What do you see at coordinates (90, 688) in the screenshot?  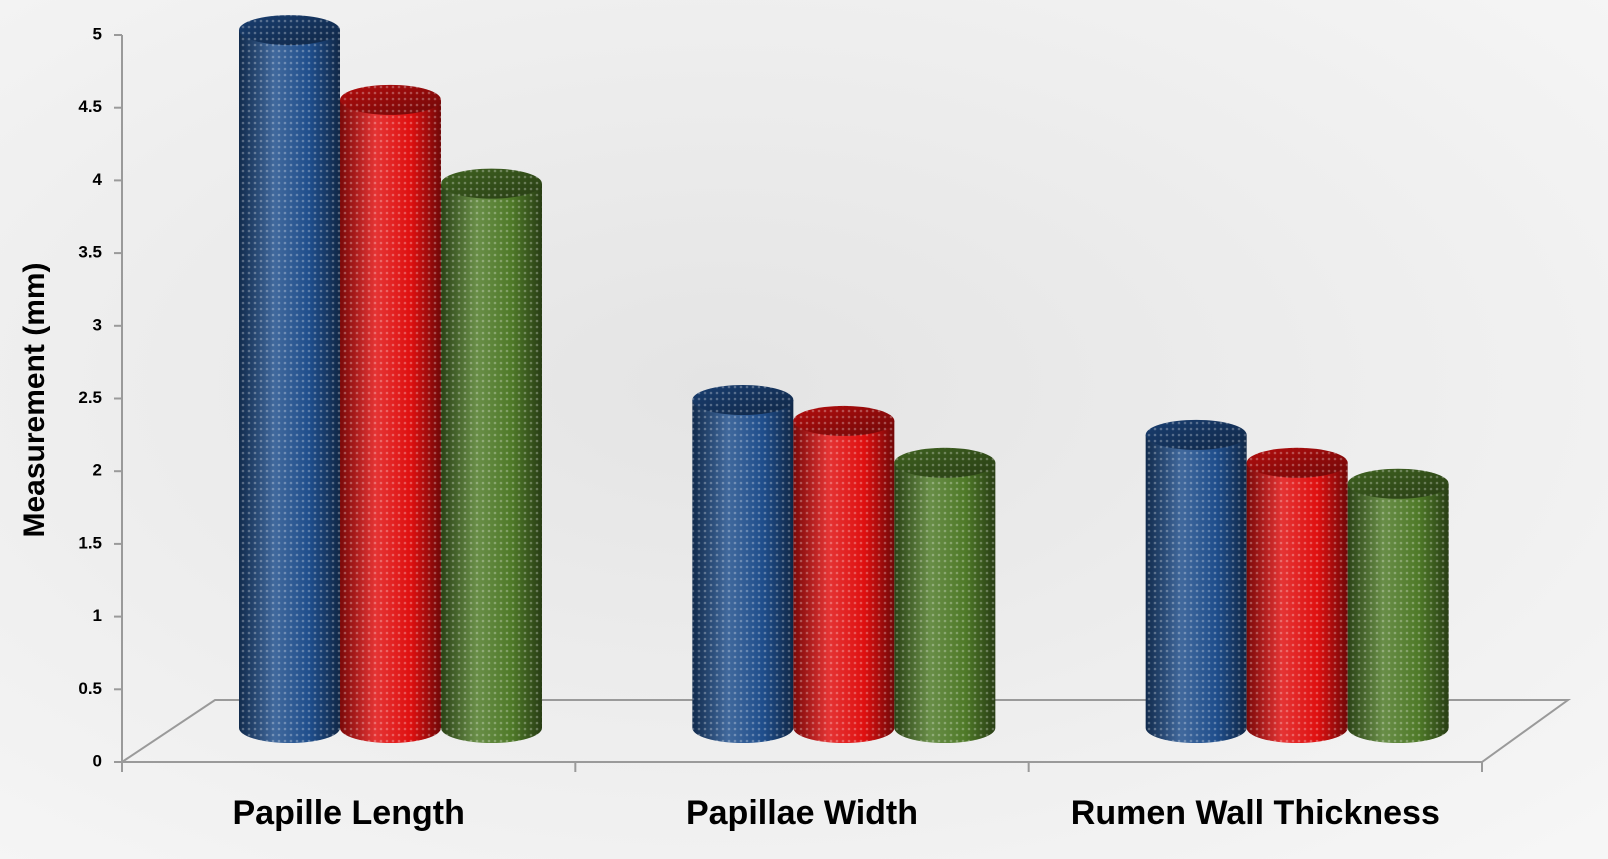 I see `y-tick-label: 0.5` at bounding box center [90, 688].